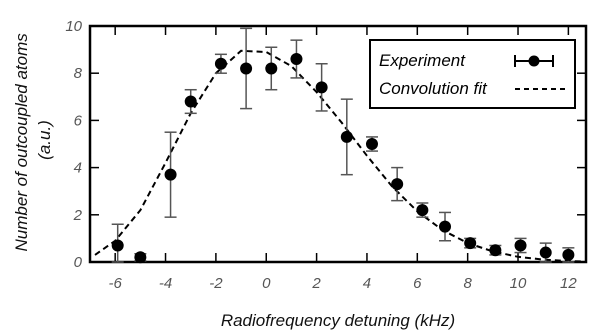 This screenshot has height=332, width=598. What do you see at coordinates (165, 283) in the screenshot?
I see `x-tick-label: -4` at bounding box center [165, 283].